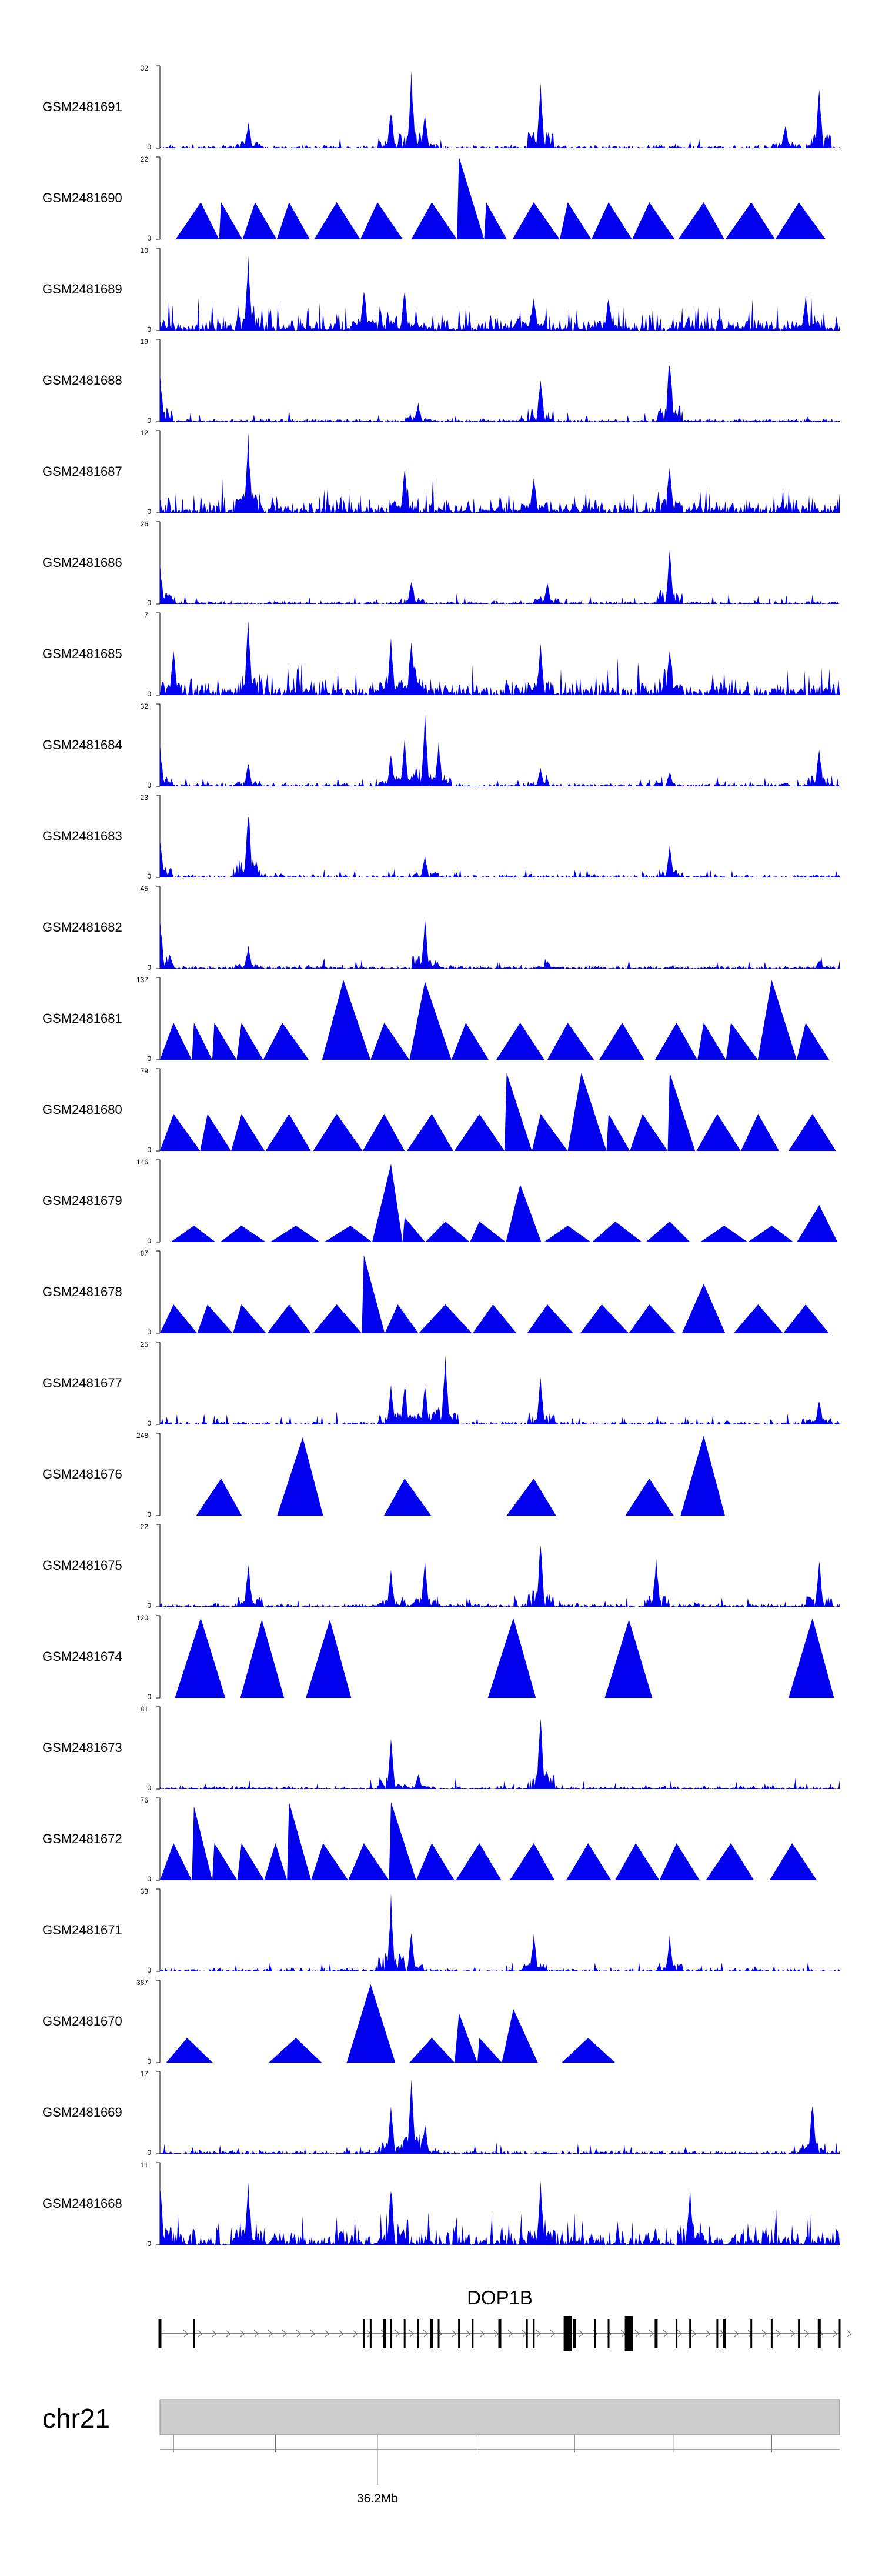 The image size is (882, 2576). I want to click on track-GSM2481686: GSM2481686 26 0, so click(441, 563).